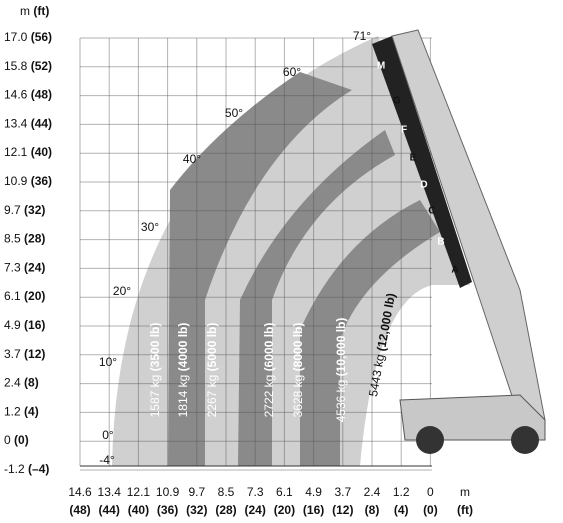 The height and width of the screenshot is (523, 563). Describe the element at coordinates (31, 412) in the screenshot. I see `label-part: (4)` at that location.